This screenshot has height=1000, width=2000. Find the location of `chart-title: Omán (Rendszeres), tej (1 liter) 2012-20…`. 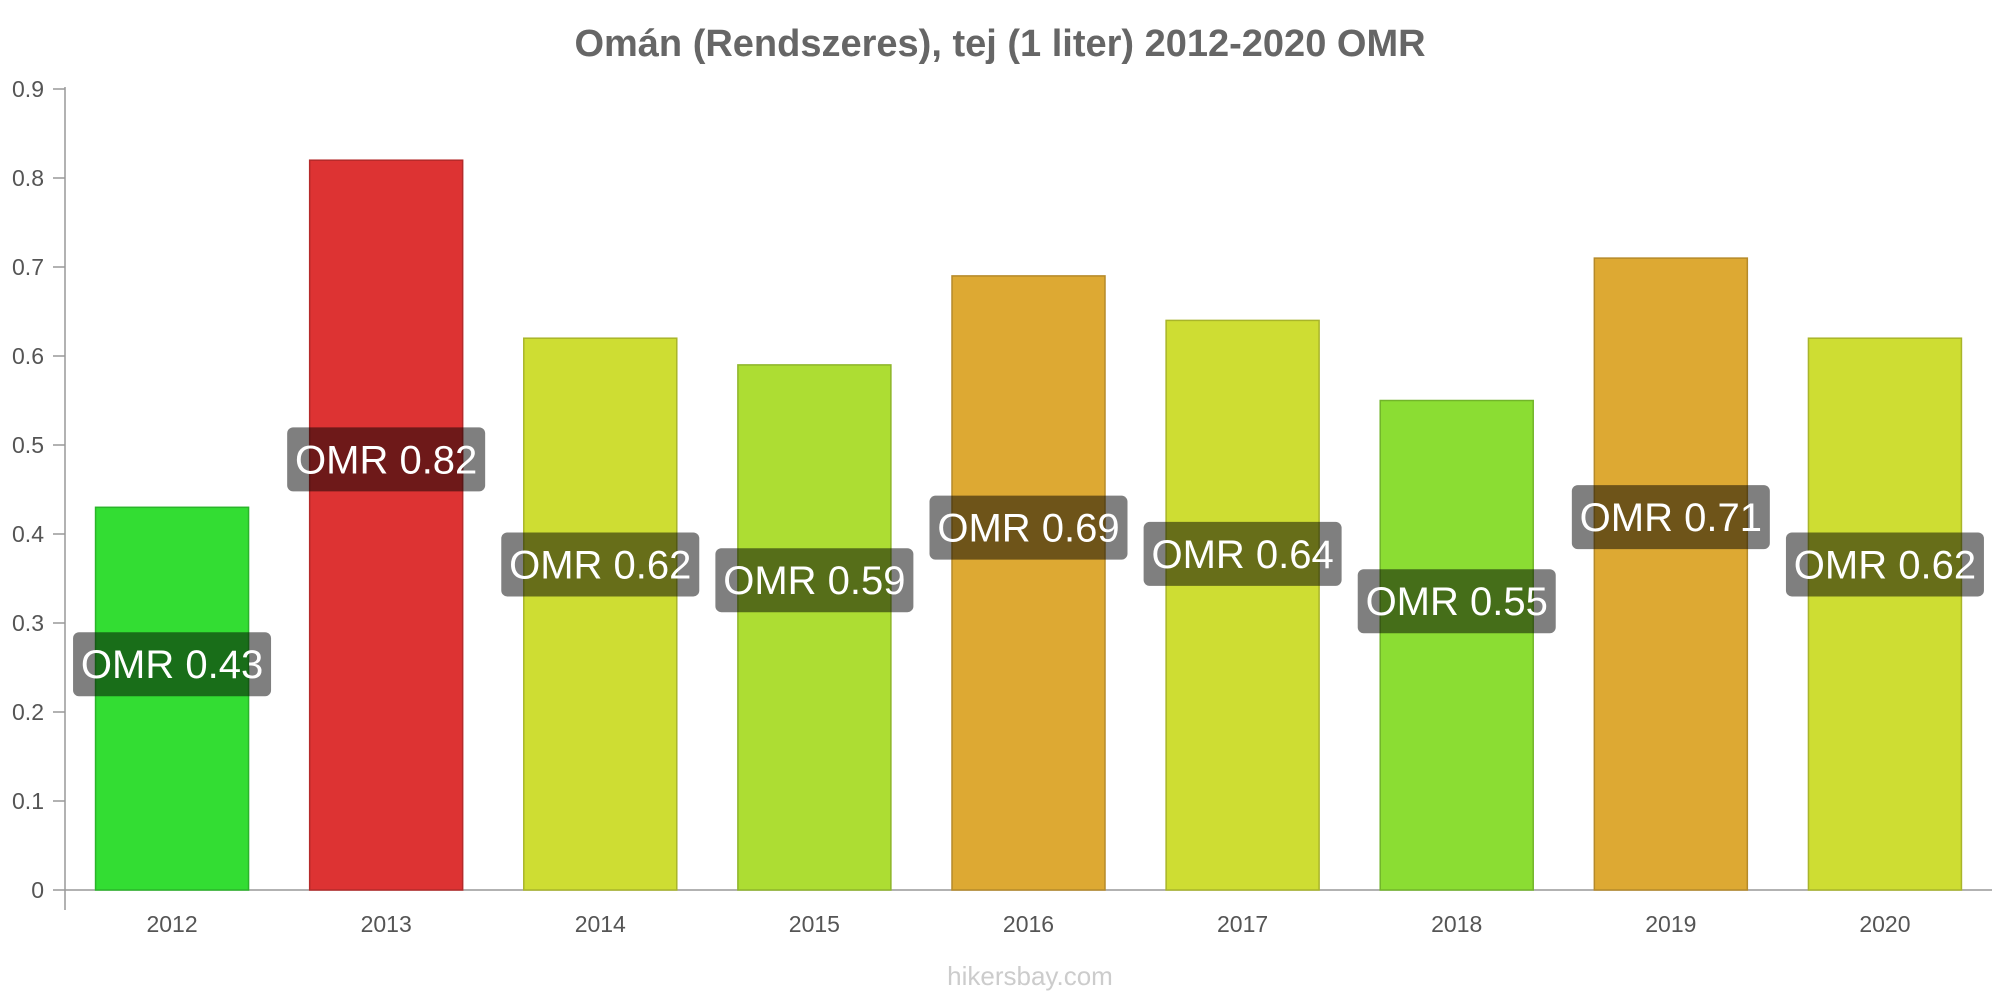

chart-title: Omán (Rendszeres), tej (1 liter) 2012-20… is located at coordinates (999, 44).